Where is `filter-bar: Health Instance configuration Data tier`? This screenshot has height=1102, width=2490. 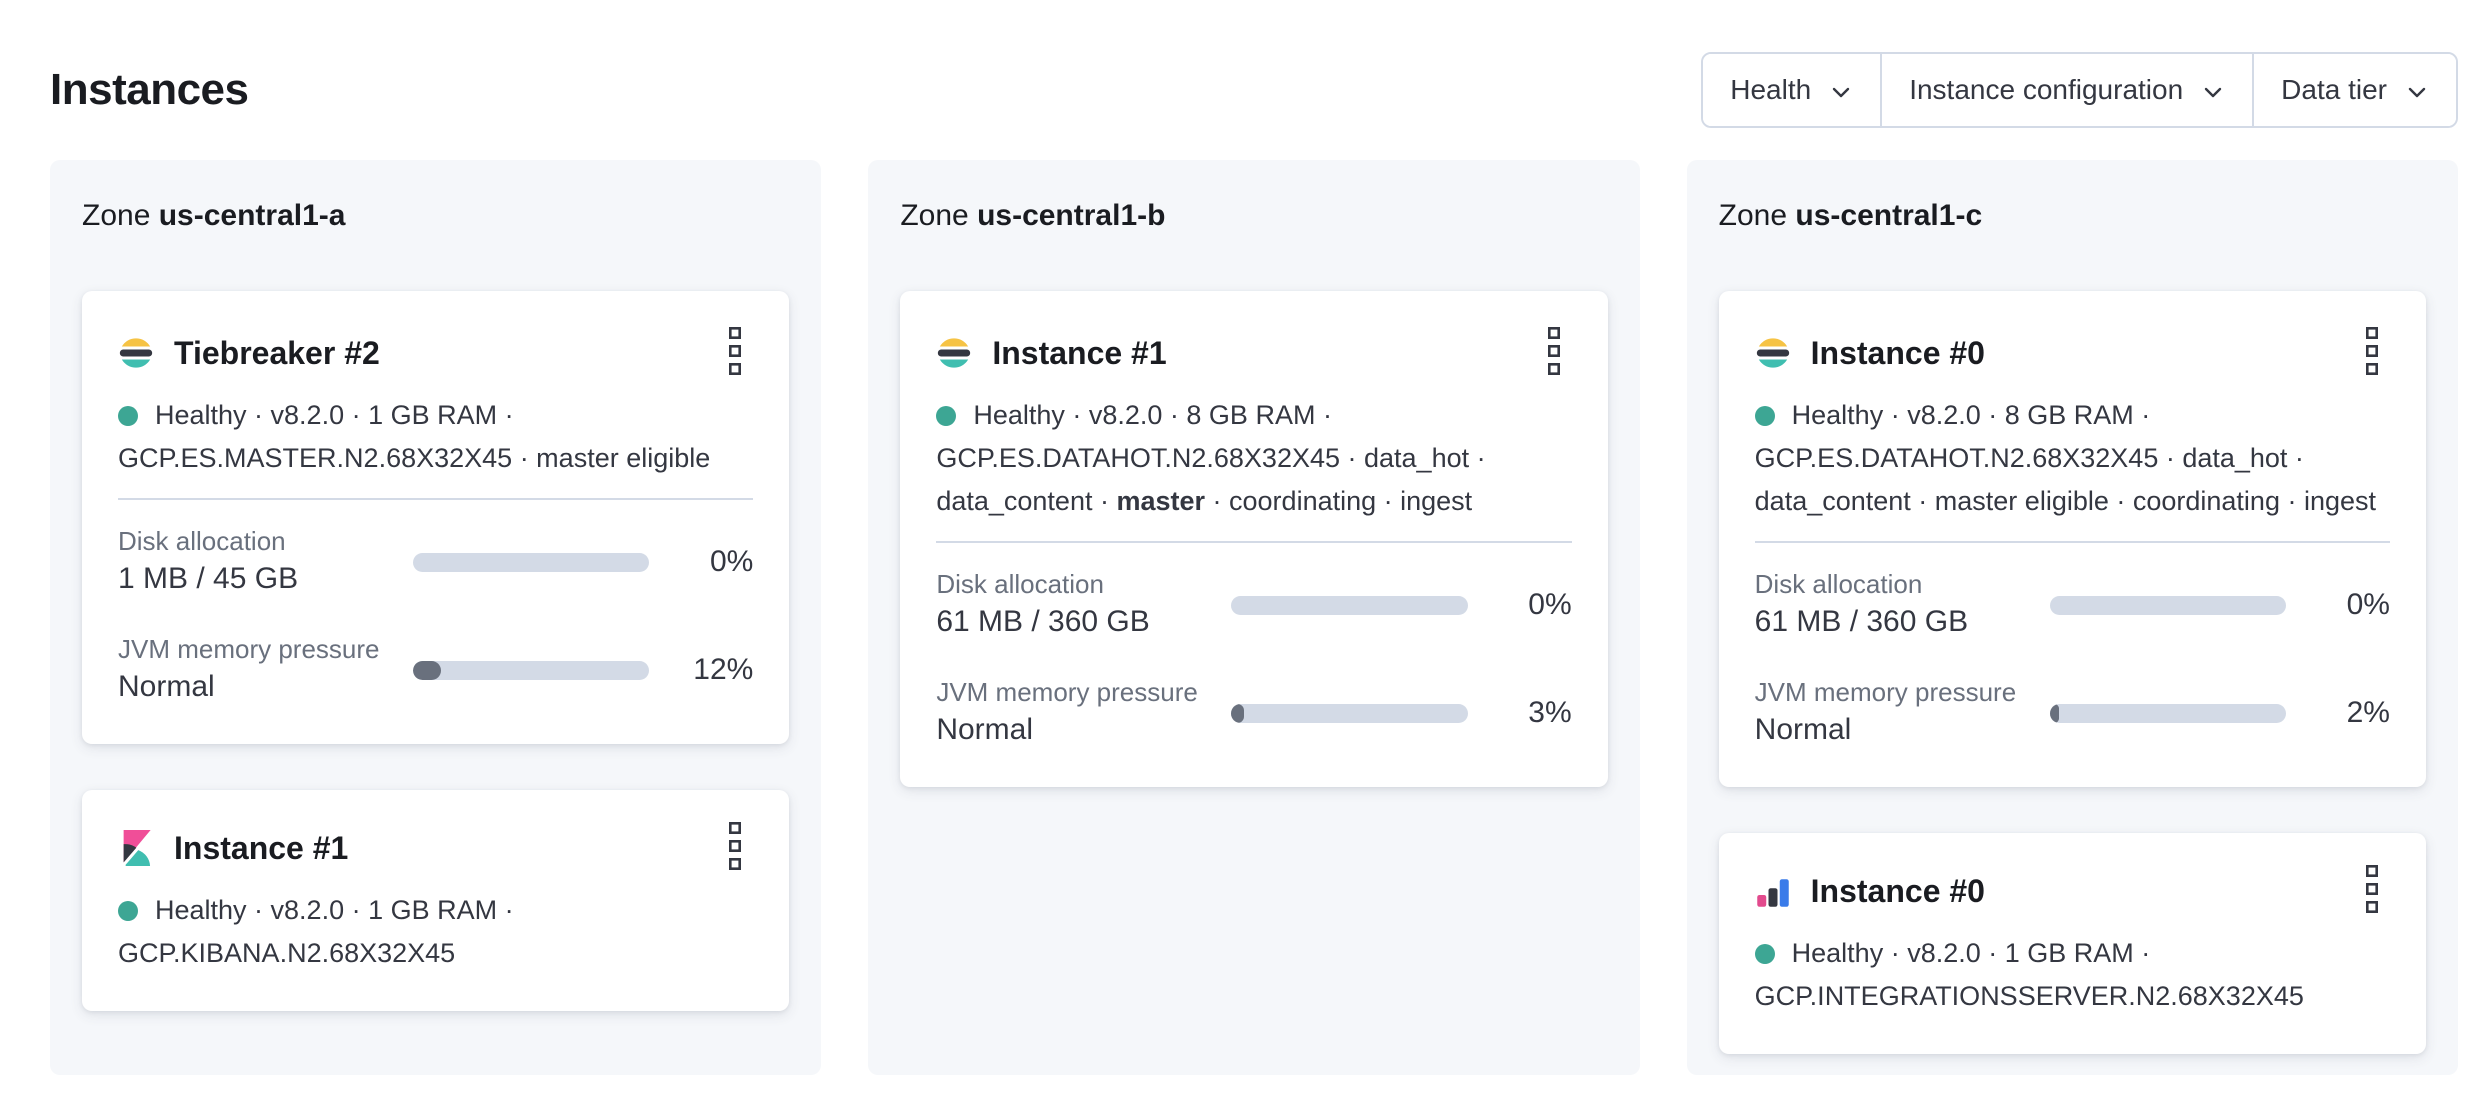
filter-bar: Health Instance configuration Data tier is located at coordinates (2079, 90).